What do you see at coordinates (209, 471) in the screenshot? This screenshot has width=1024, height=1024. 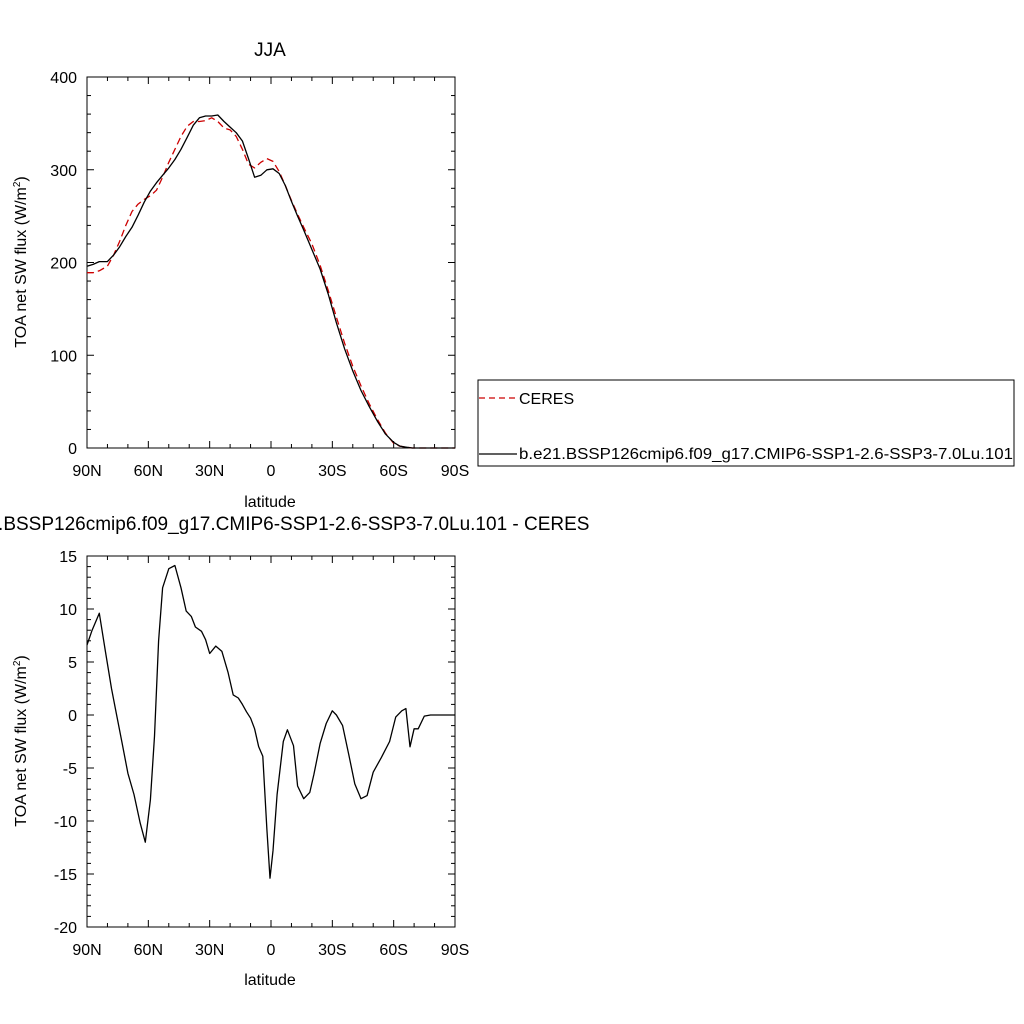 I see `top-x-tick-label: 30N` at bounding box center [209, 471].